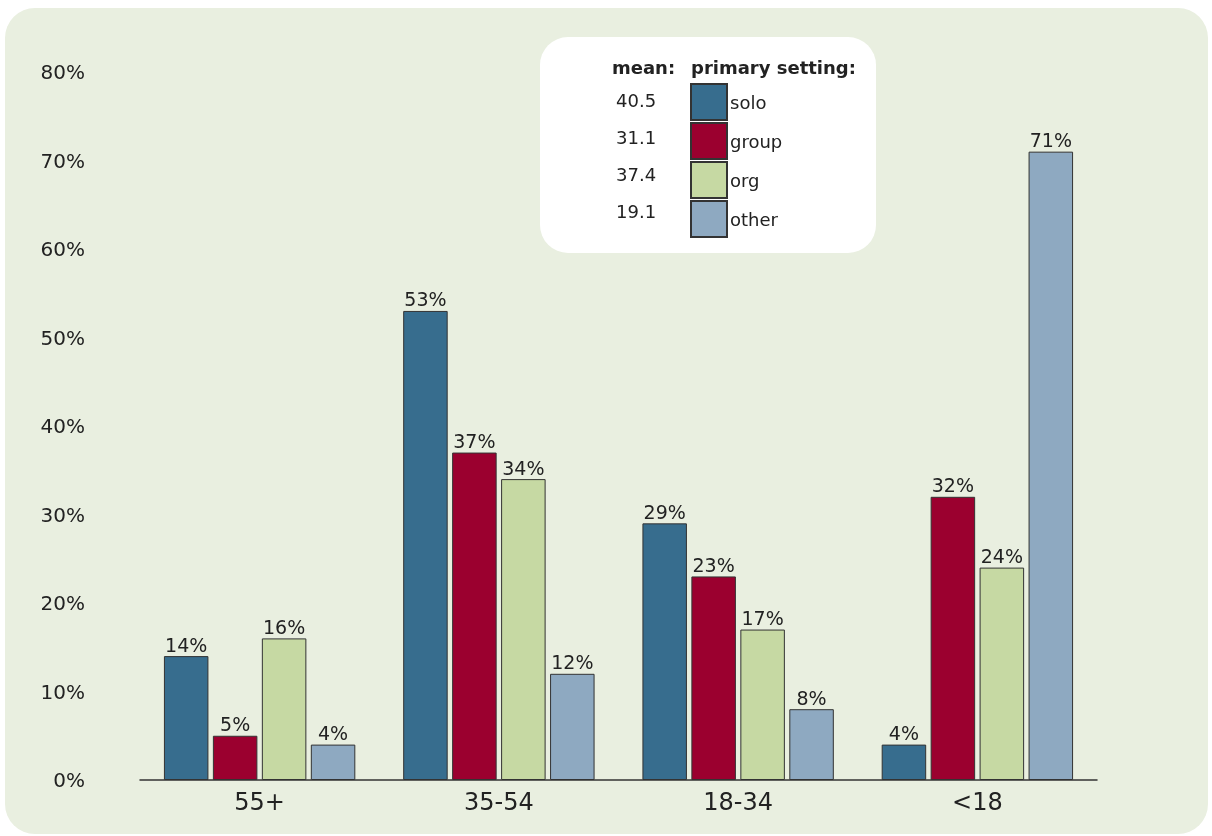 The width and height of the screenshot is (1212, 836). Describe the element at coordinates (1050, 140) in the screenshot. I see `data-label: 71%` at that location.